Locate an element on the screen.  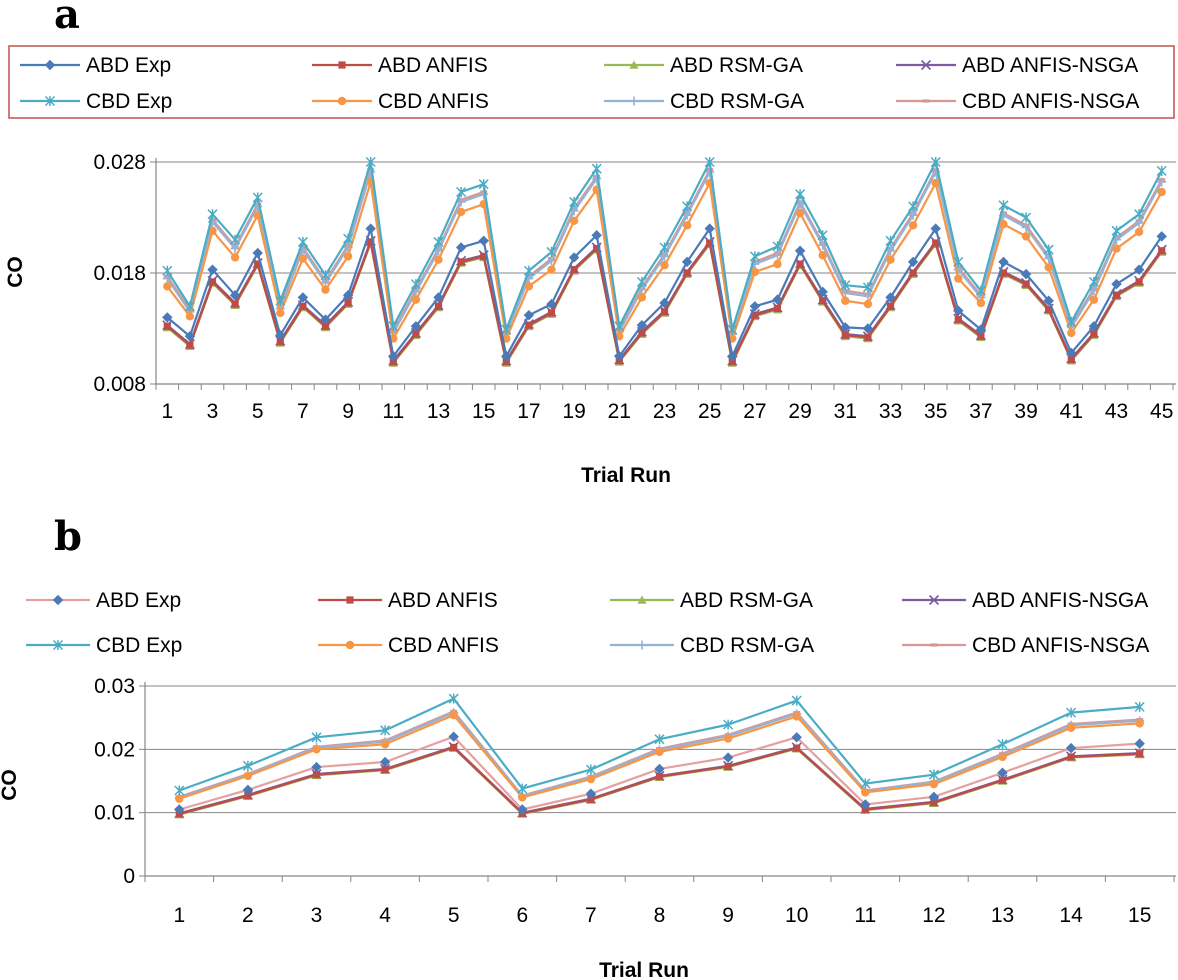
y-axis-title-b: CO is located at coordinates (10, 785).